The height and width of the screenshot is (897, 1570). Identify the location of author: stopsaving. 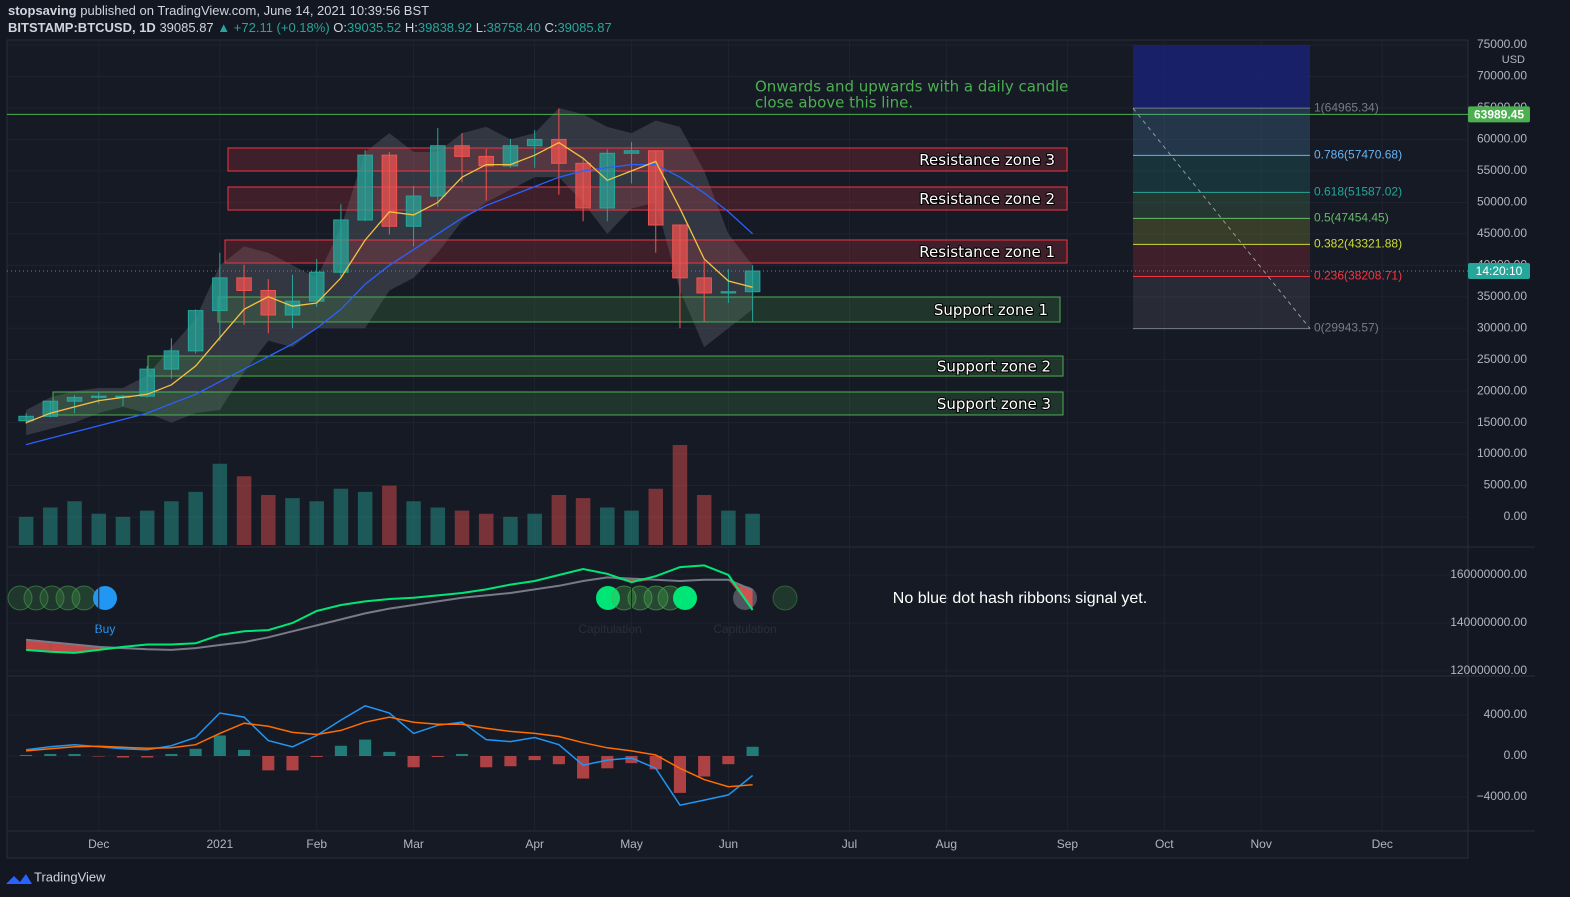
(42, 10).